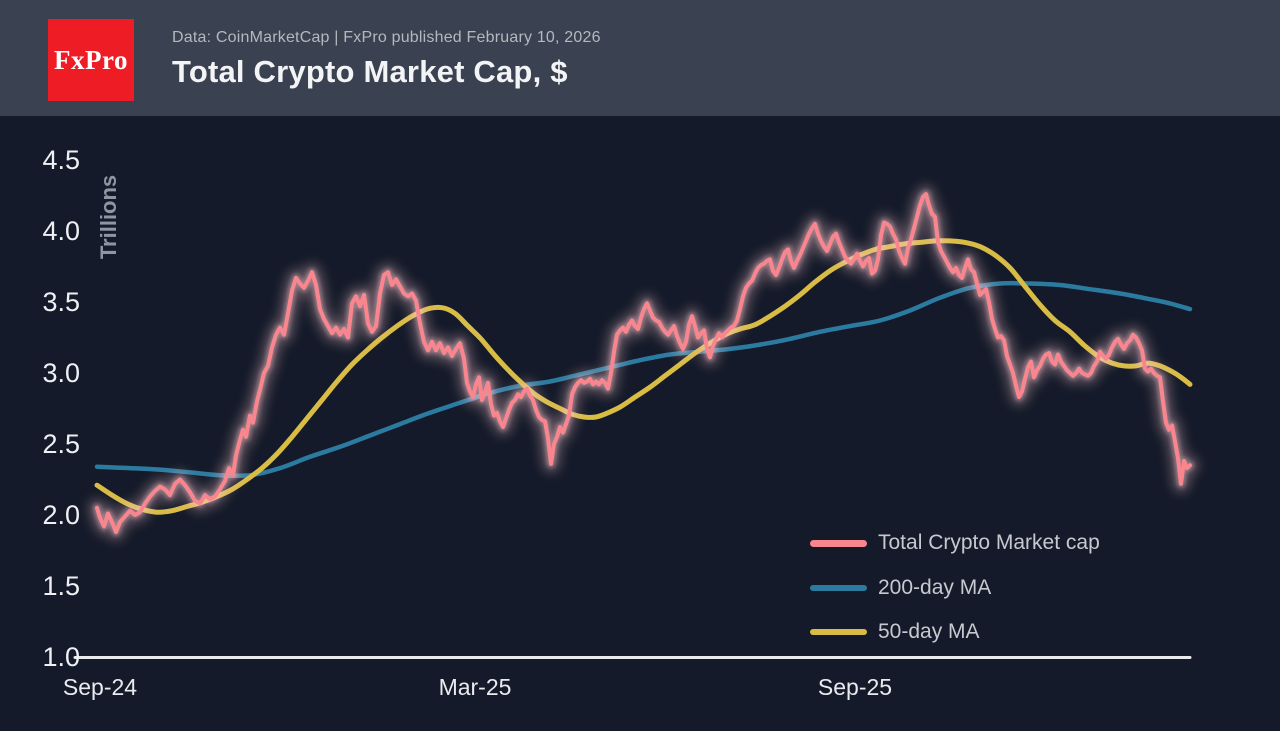  Describe the element at coordinates (61, 160) in the screenshot. I see `y-tick-4.5: 4.5` at that location.